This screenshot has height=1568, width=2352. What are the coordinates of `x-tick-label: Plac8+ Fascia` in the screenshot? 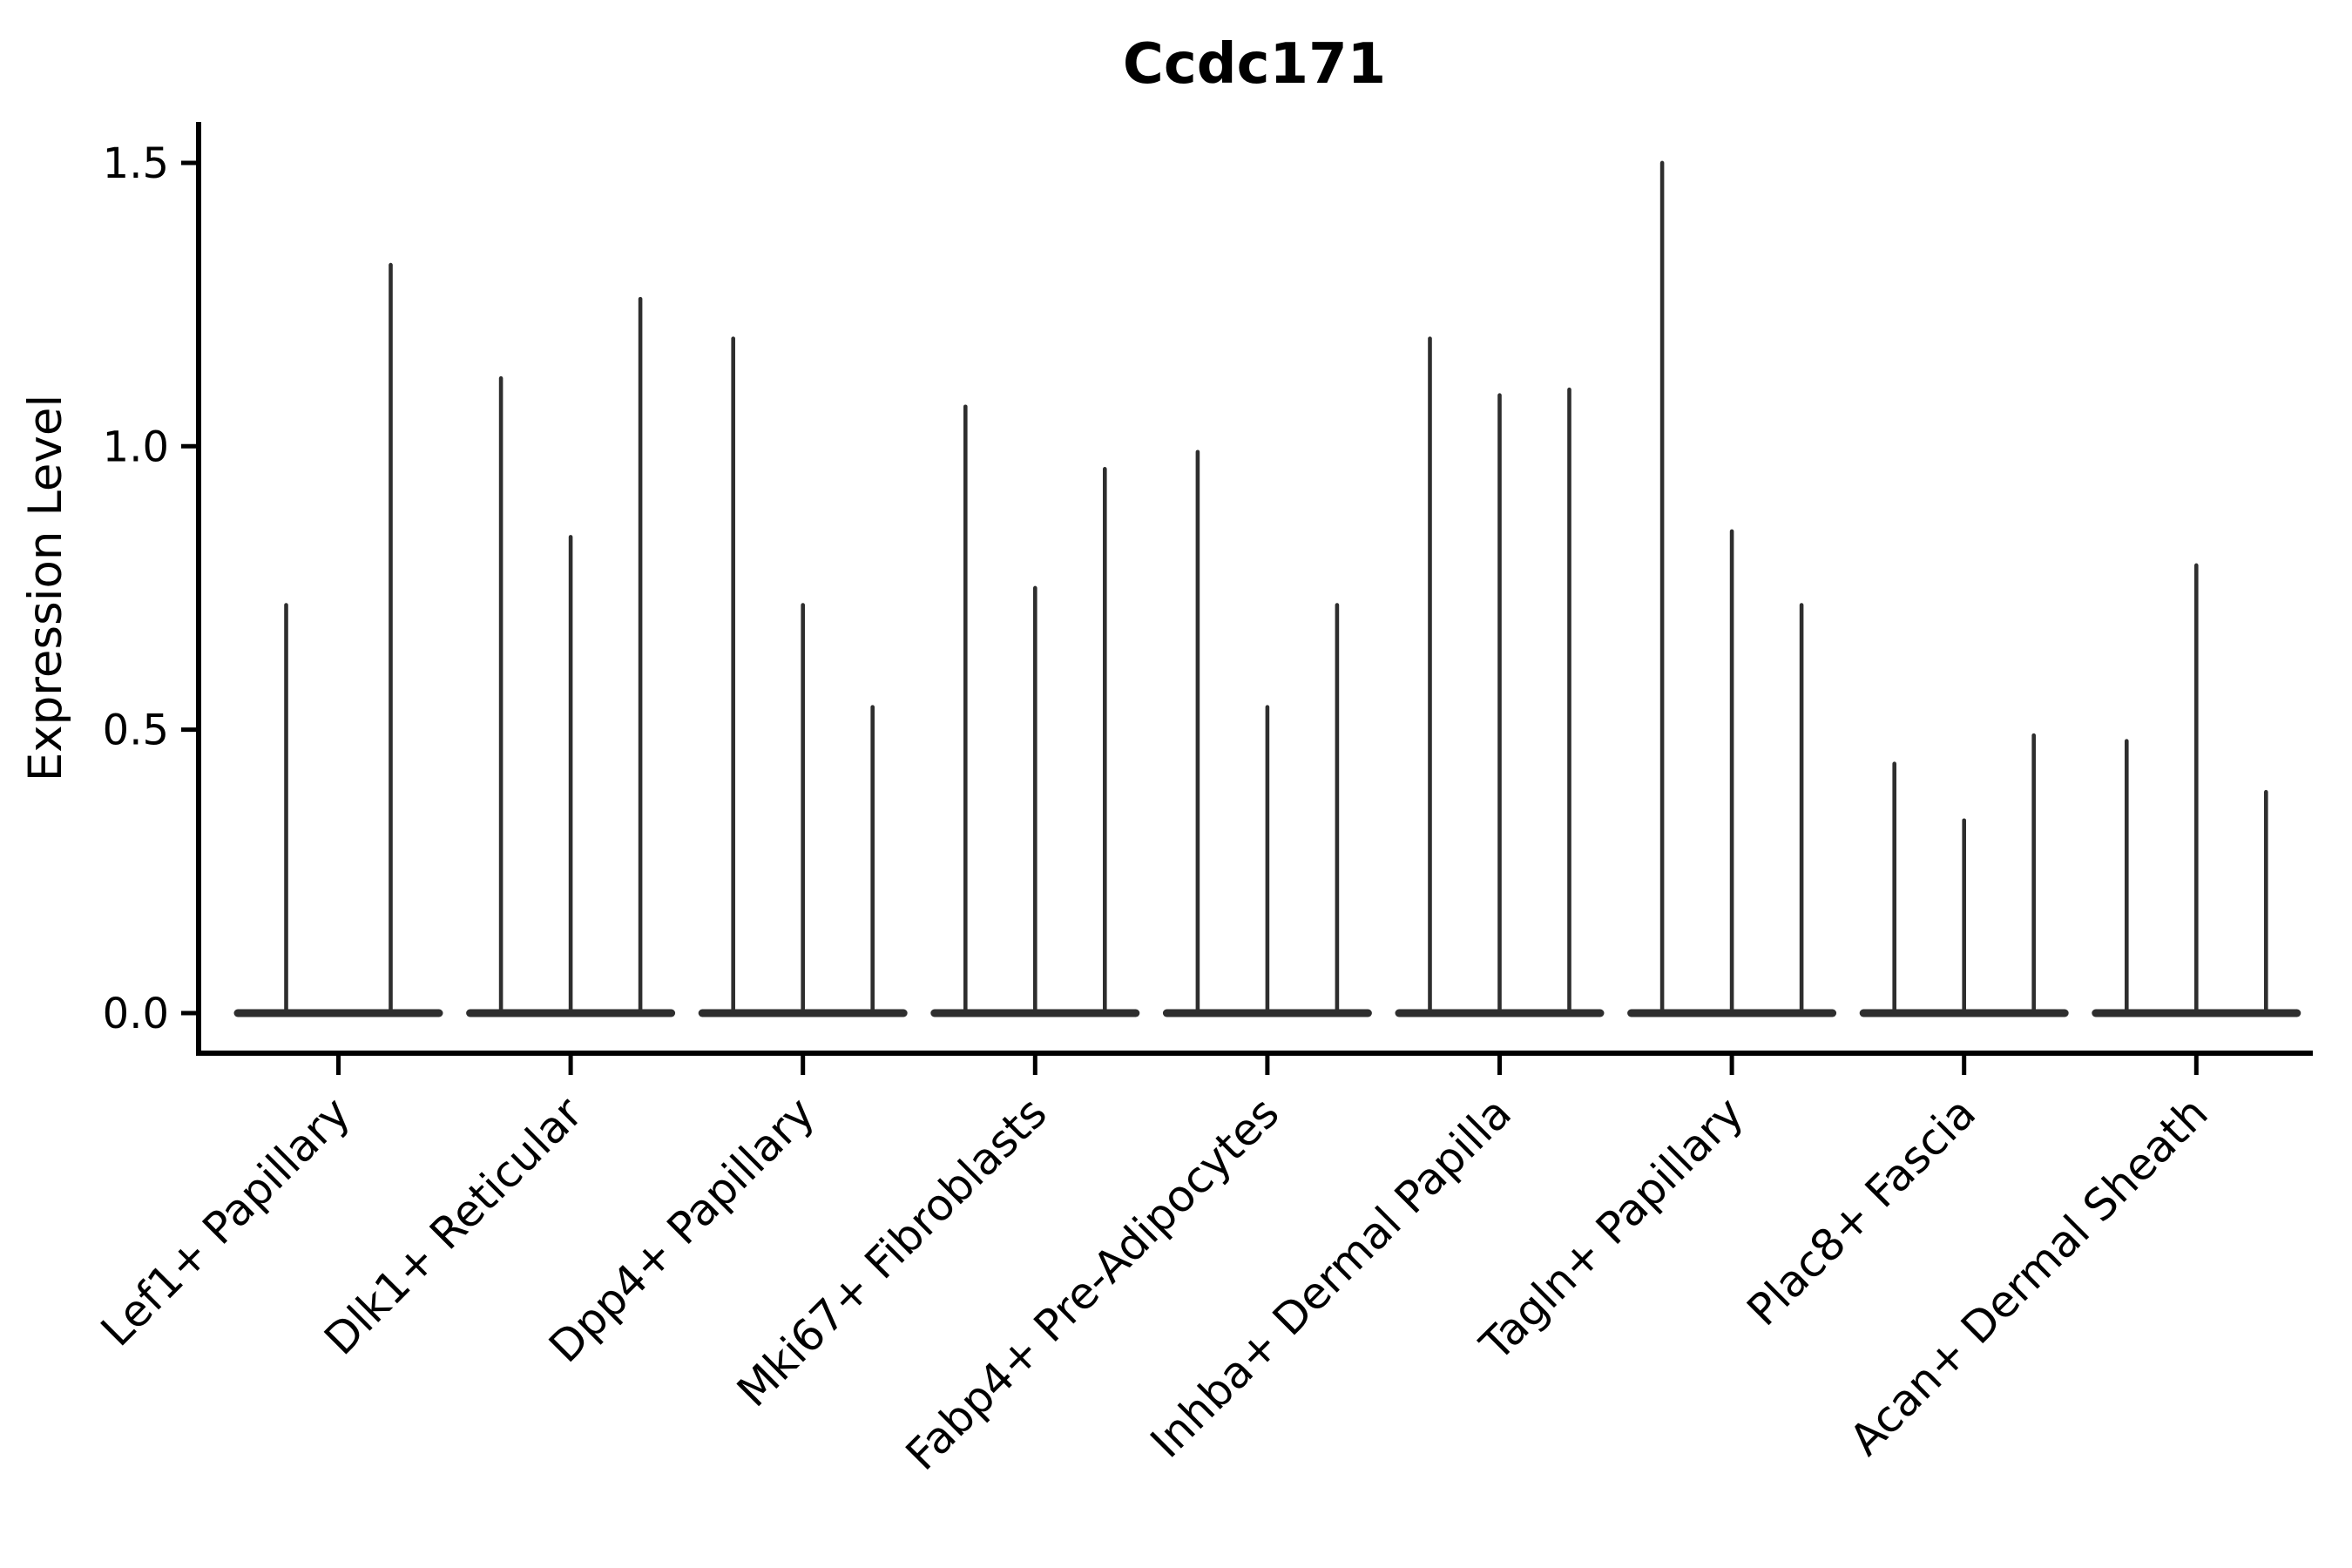 It's located at (1861, 1211).